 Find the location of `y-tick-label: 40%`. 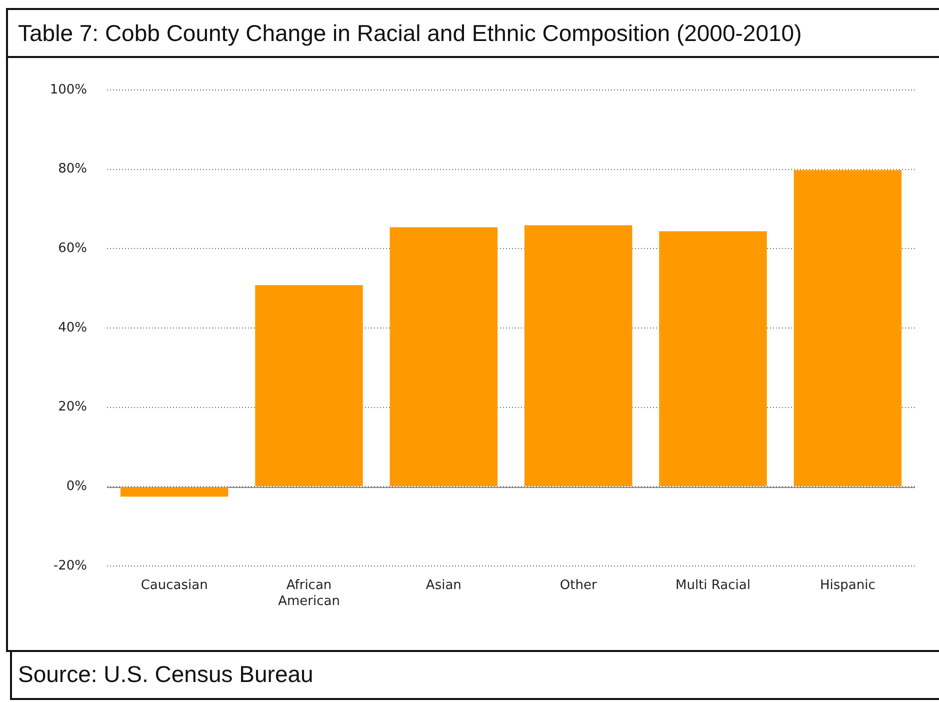

y-tick-label: 40% is located at coordinates (72, 328).